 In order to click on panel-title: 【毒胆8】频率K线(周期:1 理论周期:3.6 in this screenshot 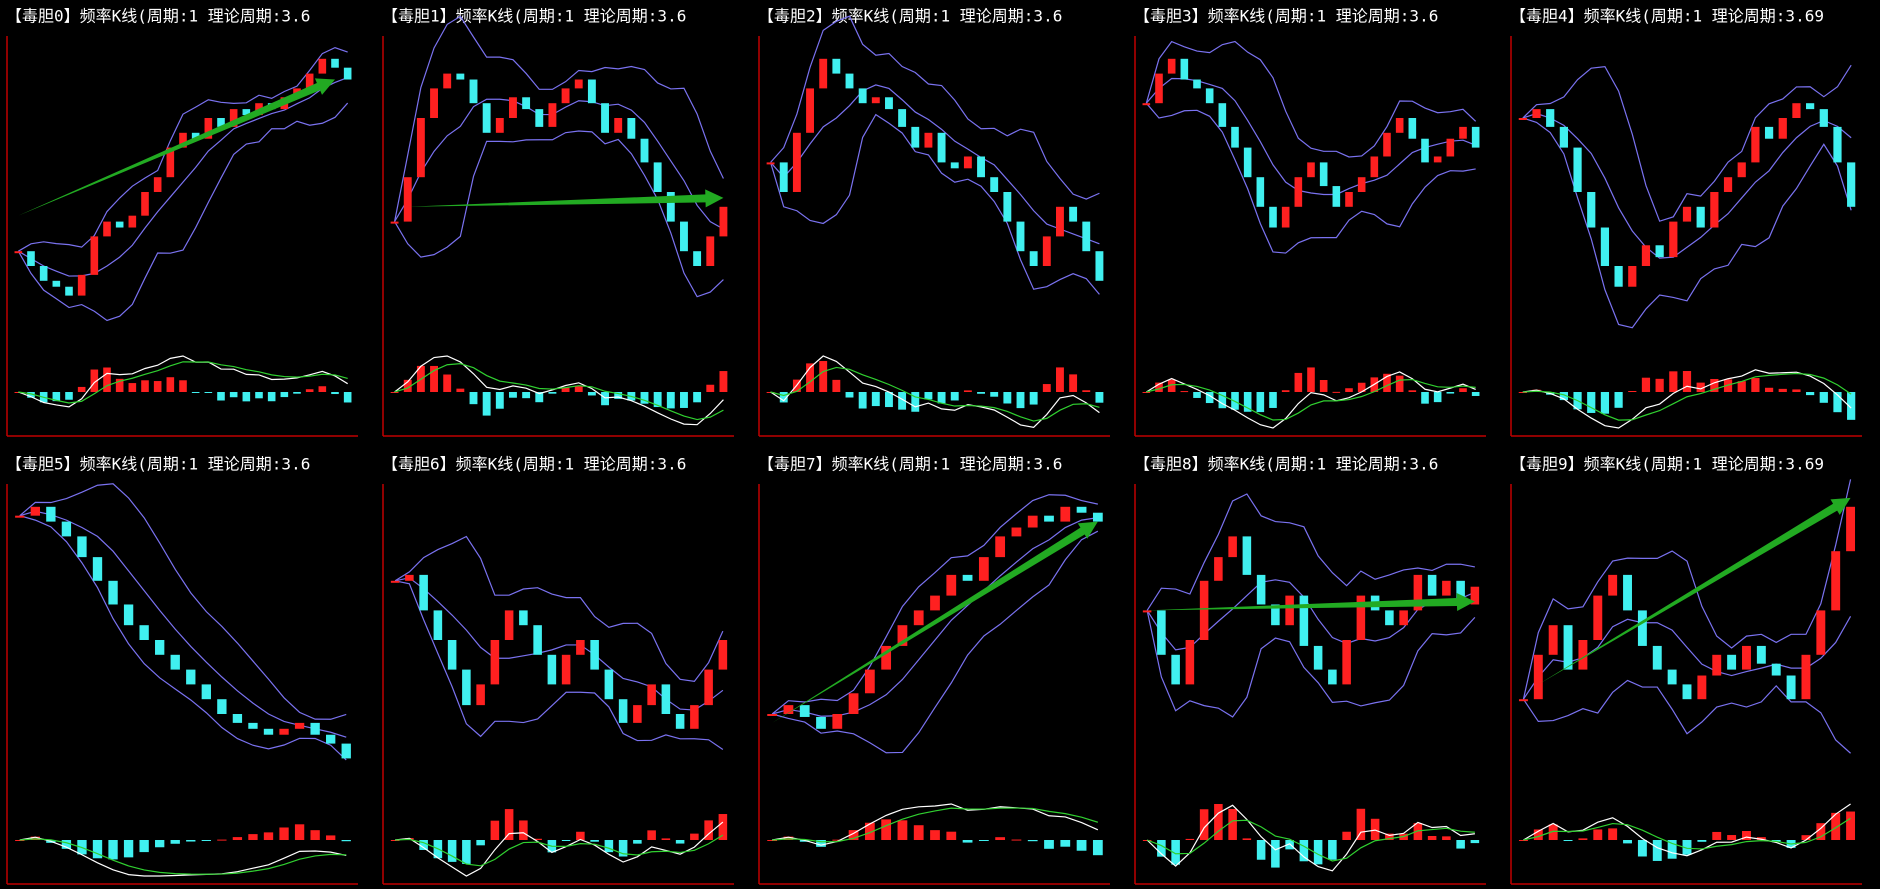, I will do `click(1286, 464)`.